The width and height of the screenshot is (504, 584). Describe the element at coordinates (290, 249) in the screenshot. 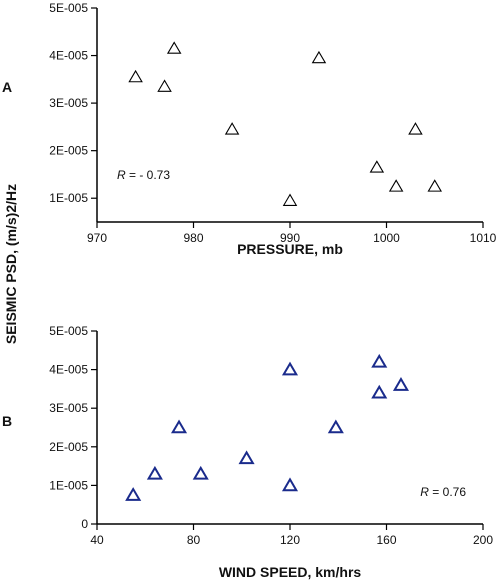

I see `x-axis-title: PRESSURE, mb` at that location.